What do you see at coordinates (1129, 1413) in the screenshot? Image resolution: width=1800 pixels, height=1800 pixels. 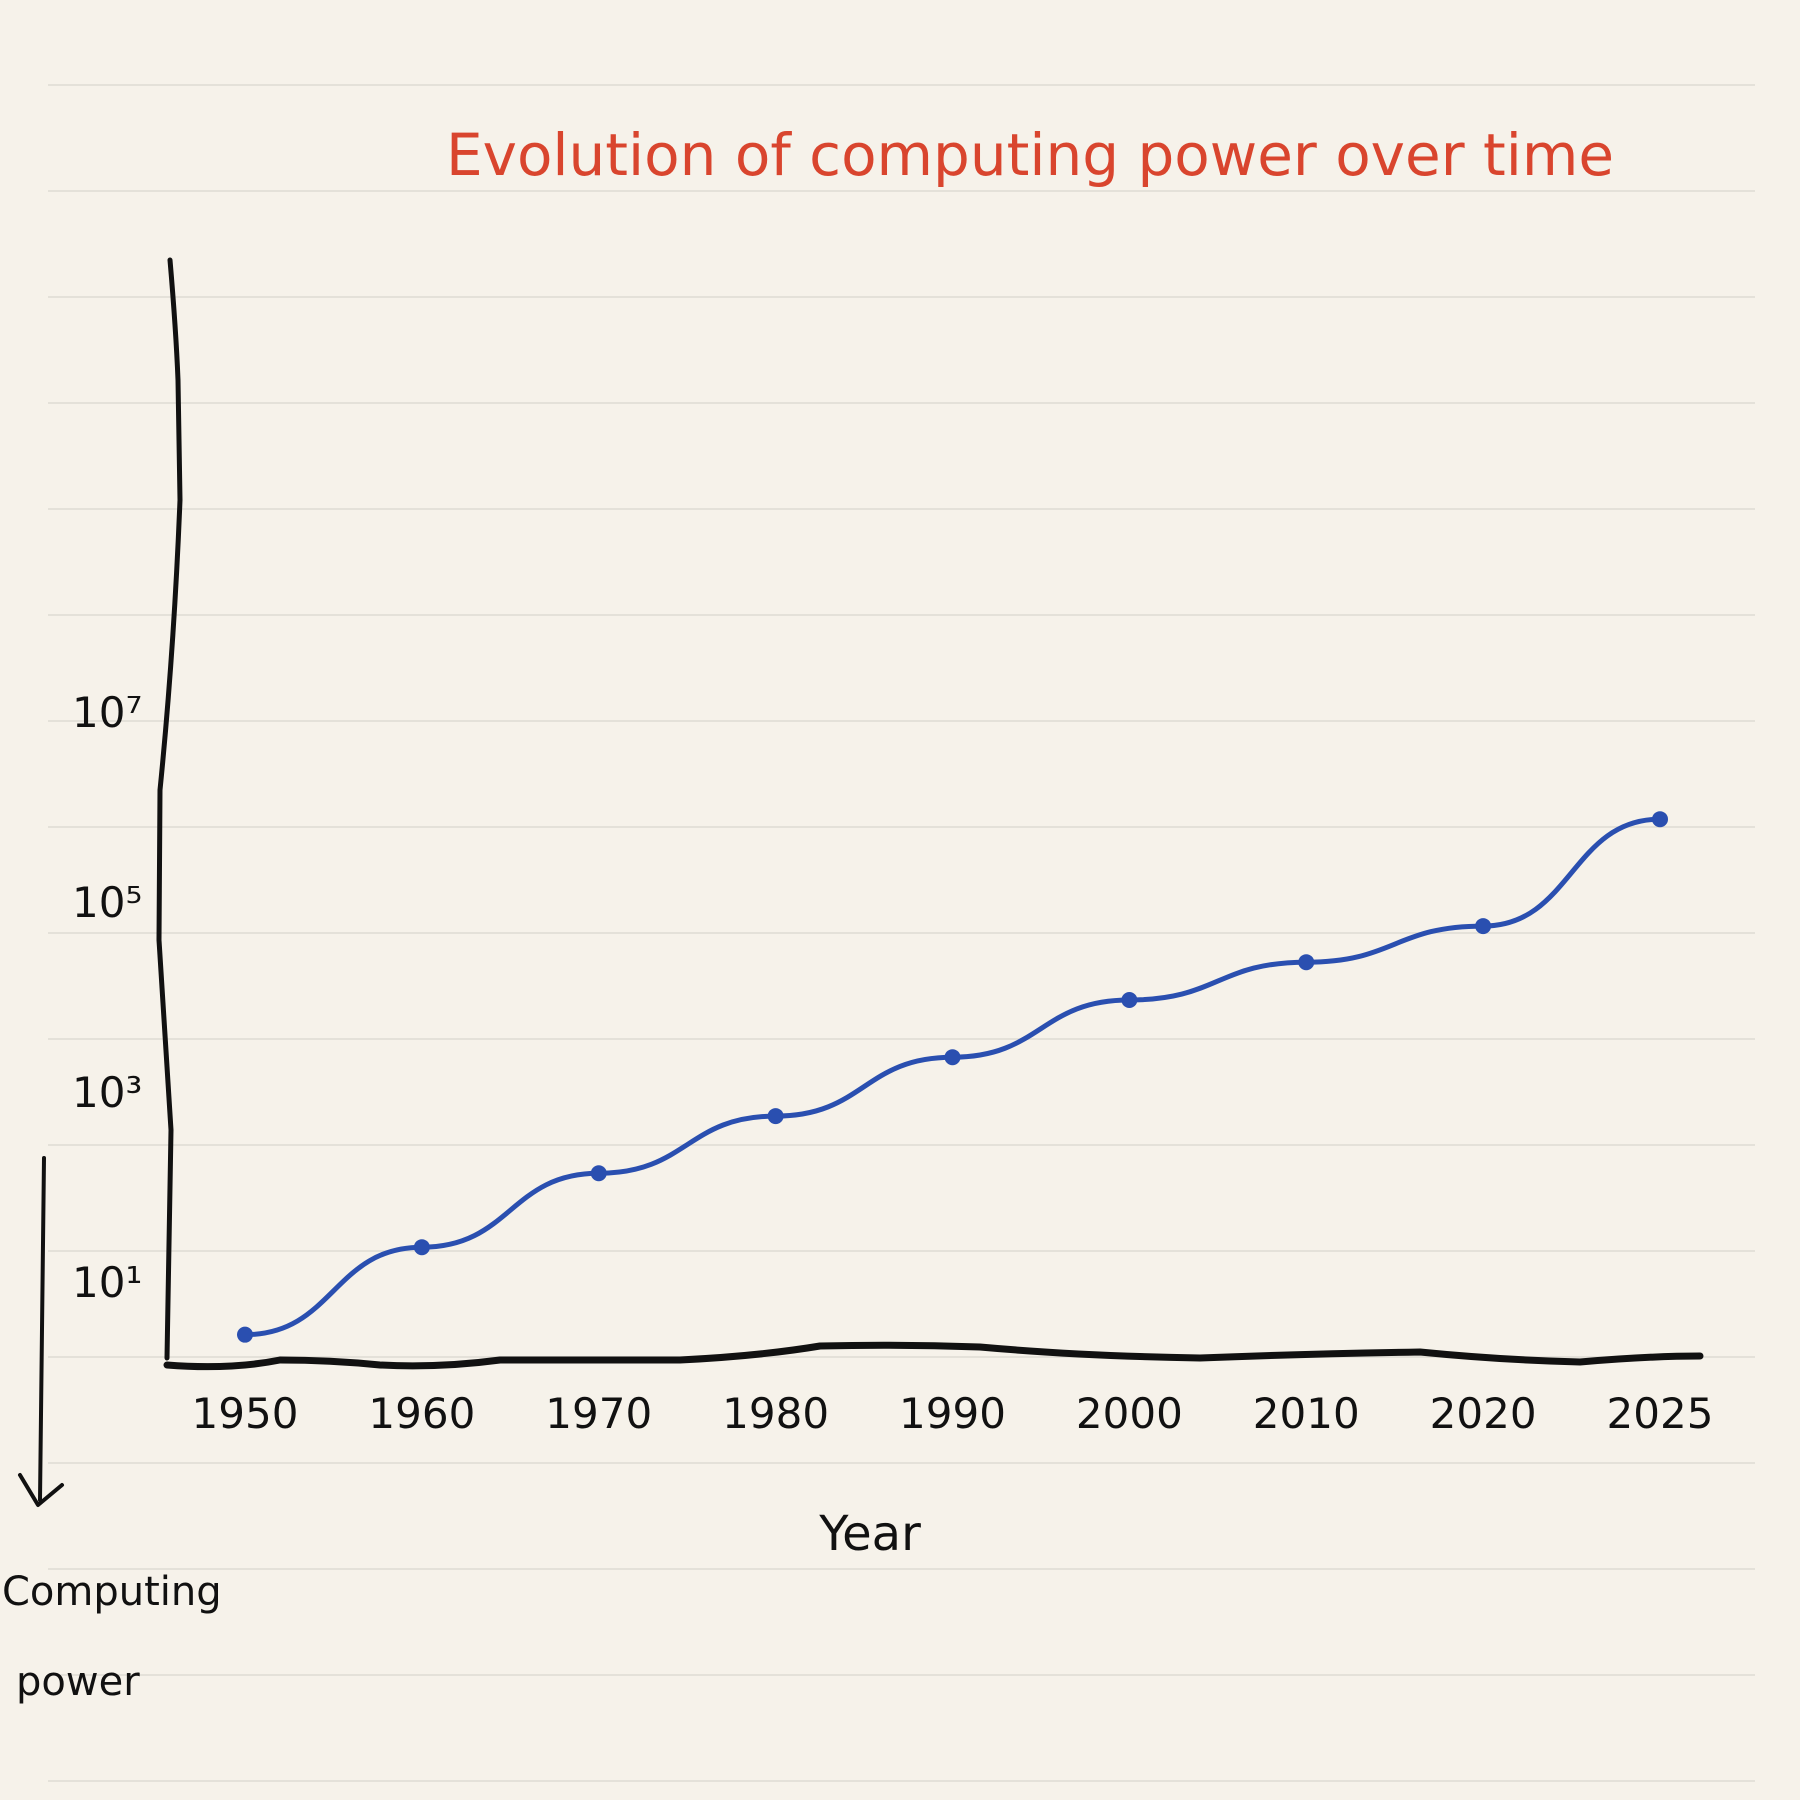 I see `x-tick-label: 2000` at bounding box center [1129, 1413].